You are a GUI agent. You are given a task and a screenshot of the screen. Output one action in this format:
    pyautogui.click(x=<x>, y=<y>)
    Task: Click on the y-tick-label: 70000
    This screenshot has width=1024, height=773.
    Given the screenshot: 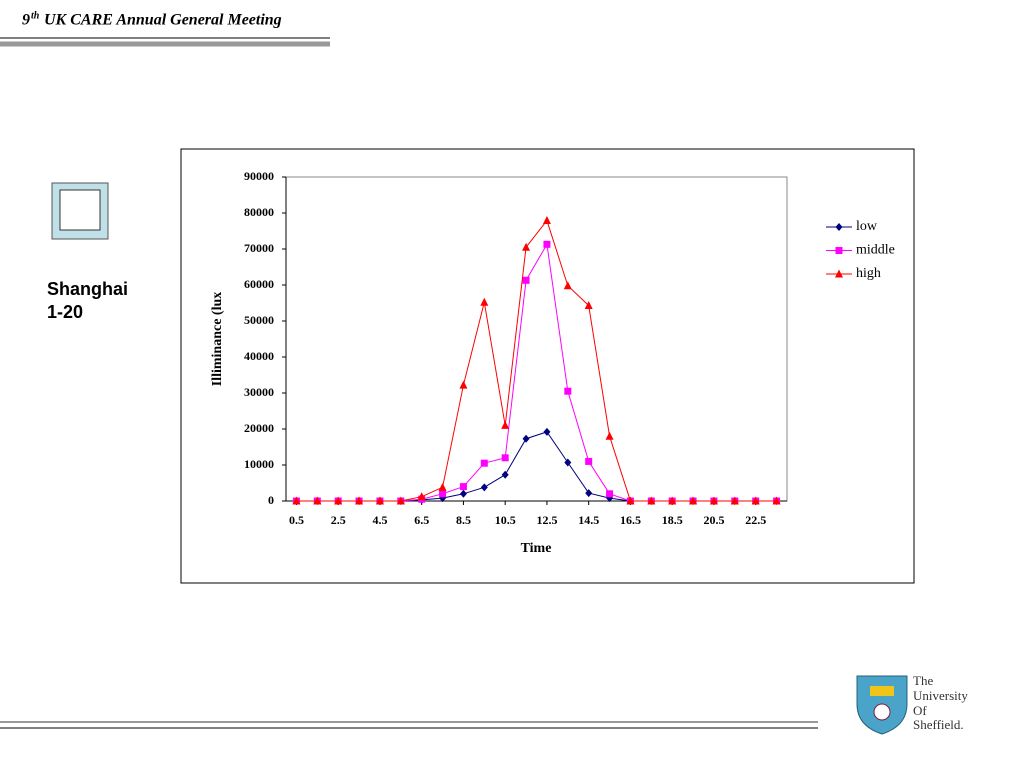 What is the action you would take?
    pyautogui.click(x=259, y=248)
    